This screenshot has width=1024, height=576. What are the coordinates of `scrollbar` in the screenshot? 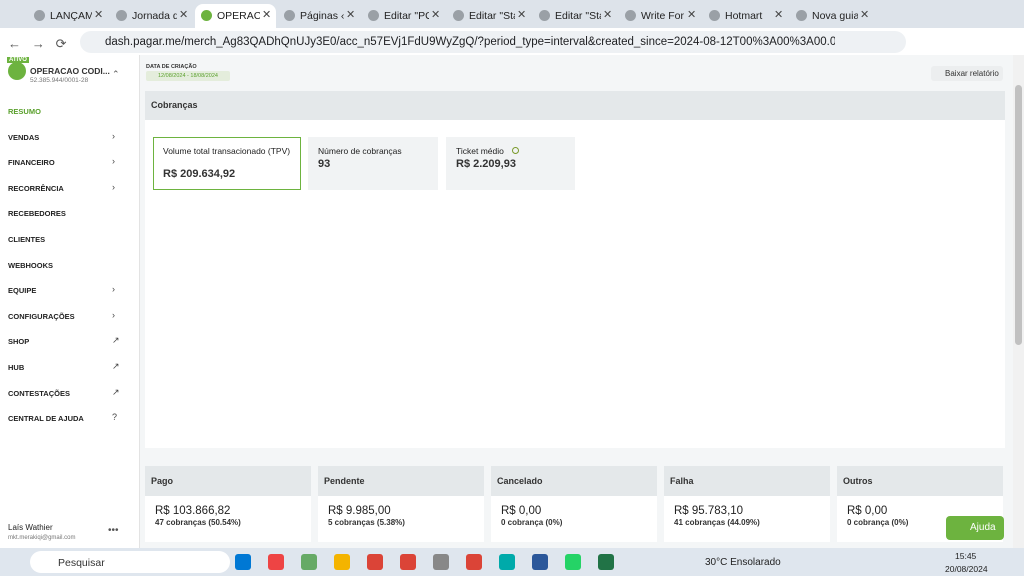 It's located at (1018, 301).